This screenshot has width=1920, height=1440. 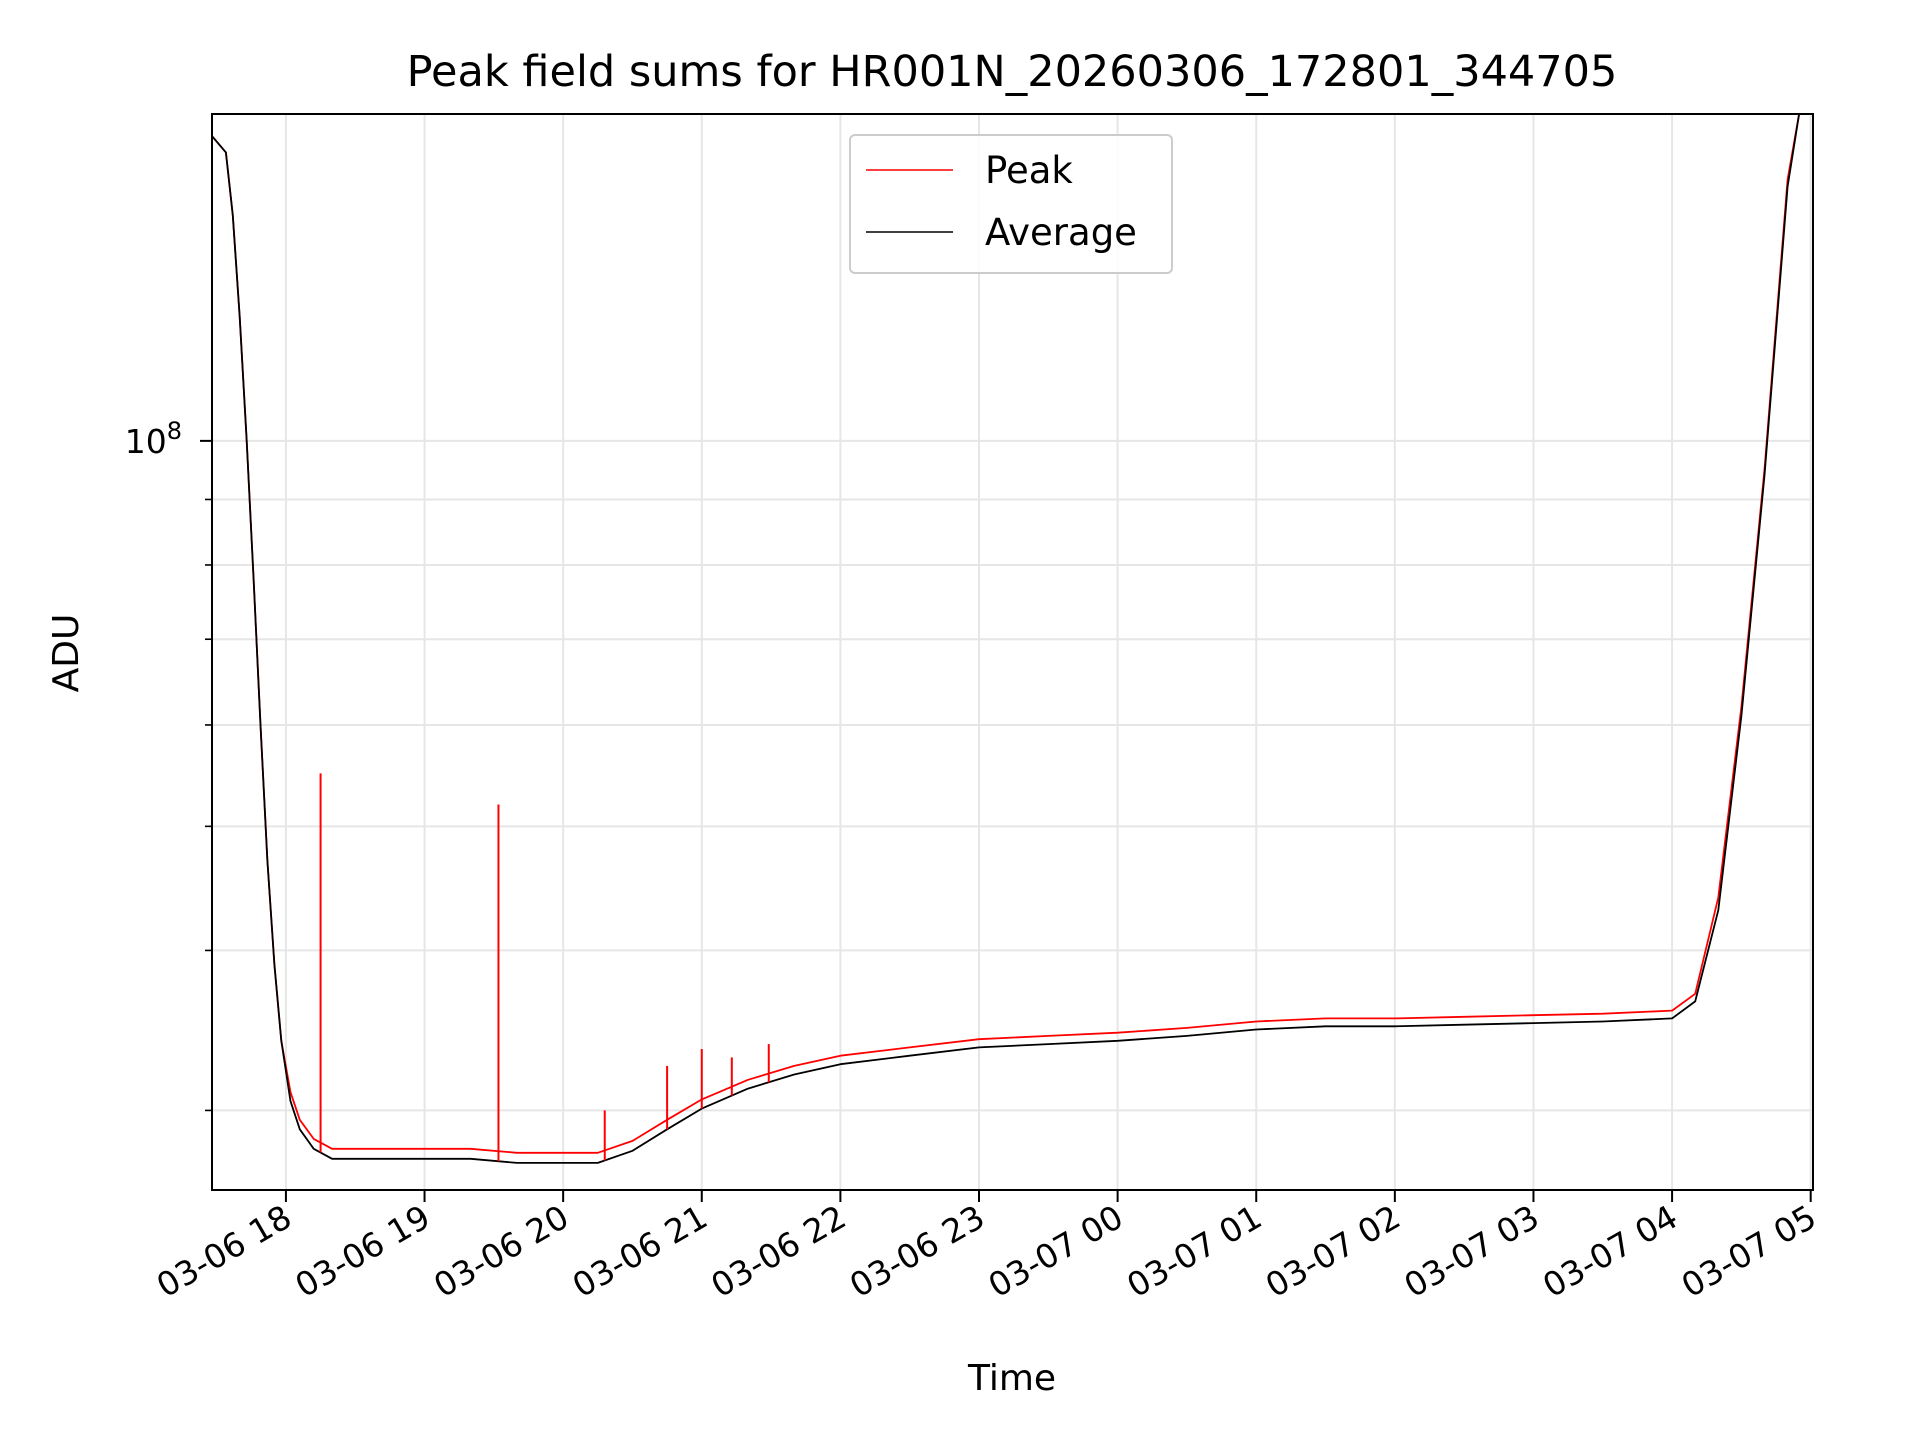 What do you see at coordinates (1029, 170) in the screenshot?
I see `legend-label-peak: Peak` at bounding box center [1029, 170].